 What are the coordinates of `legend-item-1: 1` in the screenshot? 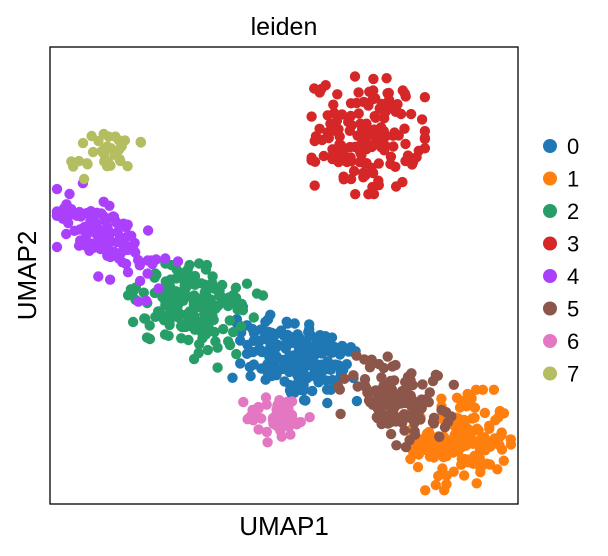 It's located at (561, 179).